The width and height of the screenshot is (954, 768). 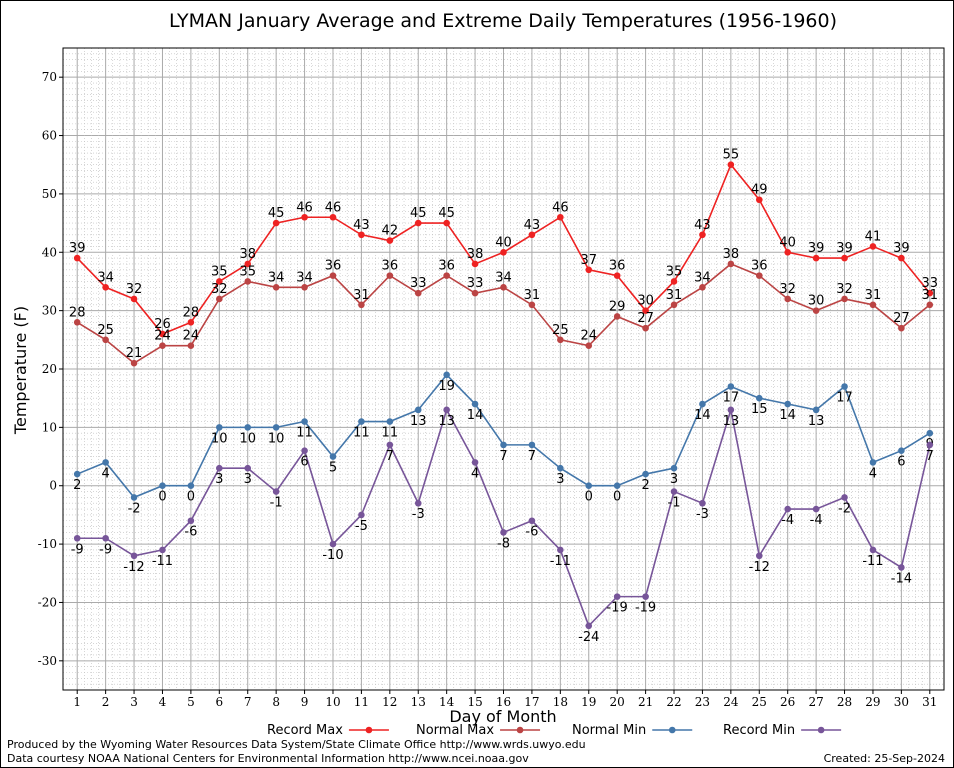 What do you see at coordinates (191, 702) in the screenshot?
I see `x-tick-label: 5` at bounding box center [191, 702].